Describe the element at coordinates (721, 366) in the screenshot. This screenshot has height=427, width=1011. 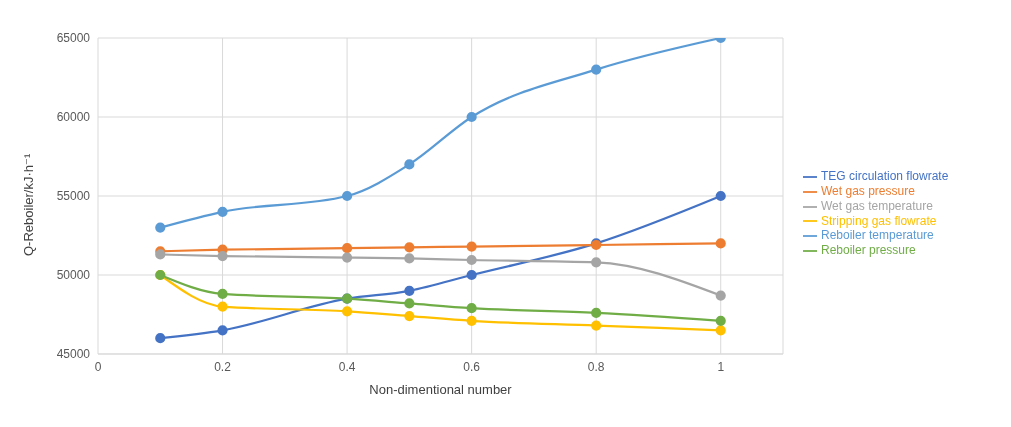
I see `x-tick-label: 1` at that location.